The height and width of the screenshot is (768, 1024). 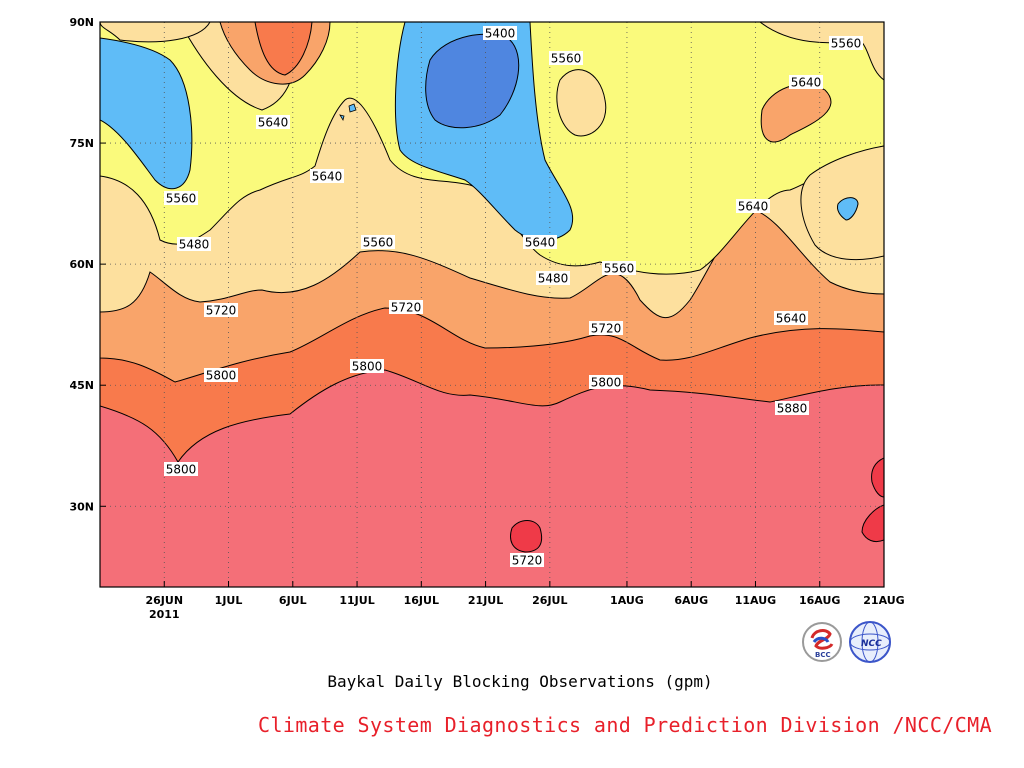 I want to click on ncc-logo-icon: NCC, so click(x=870, y=642).